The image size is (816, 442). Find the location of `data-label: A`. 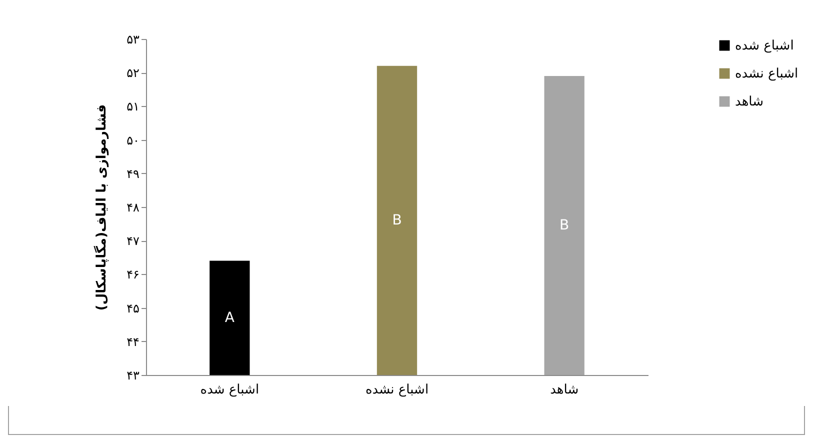

data-label: A is located at coordinates (229, 318).